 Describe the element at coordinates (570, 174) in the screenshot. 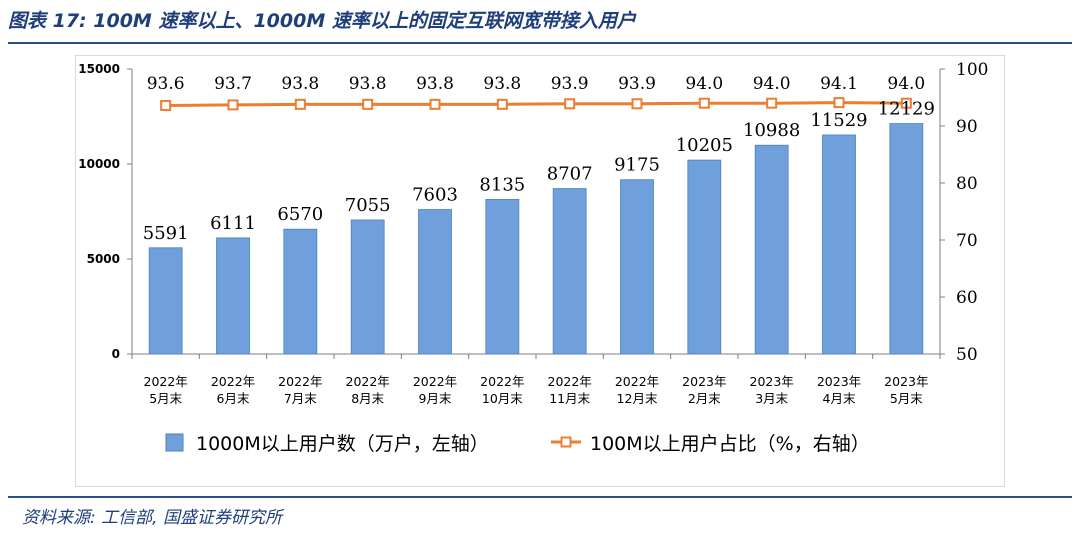

I see `bar-data-label: 8707` at that location.